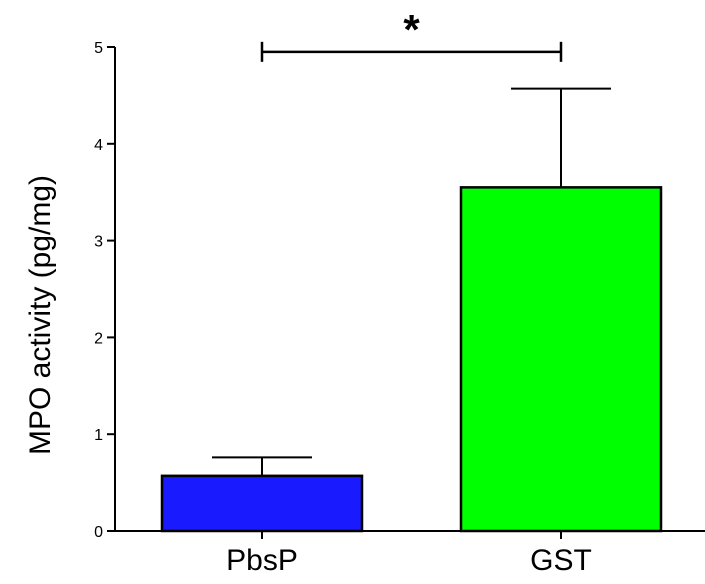  What do you see at coordinates (262, 560) in the screenshot?
I see `x-tick-label-pbsp: PbsP` at bounding box center [262, 560].